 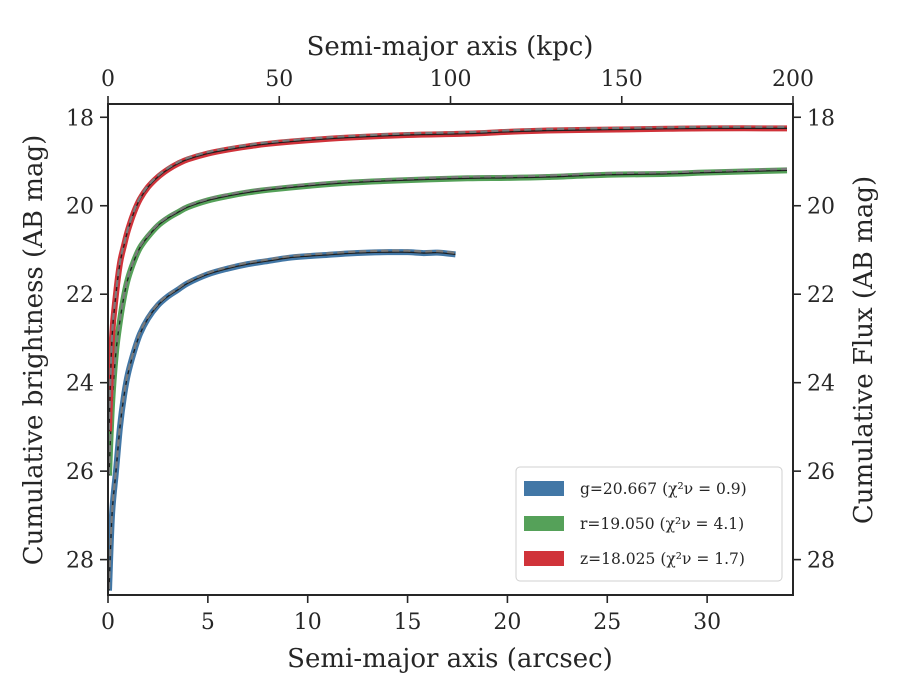 I want to click on y2-tick-label: 28, so click(x=821, y=561).